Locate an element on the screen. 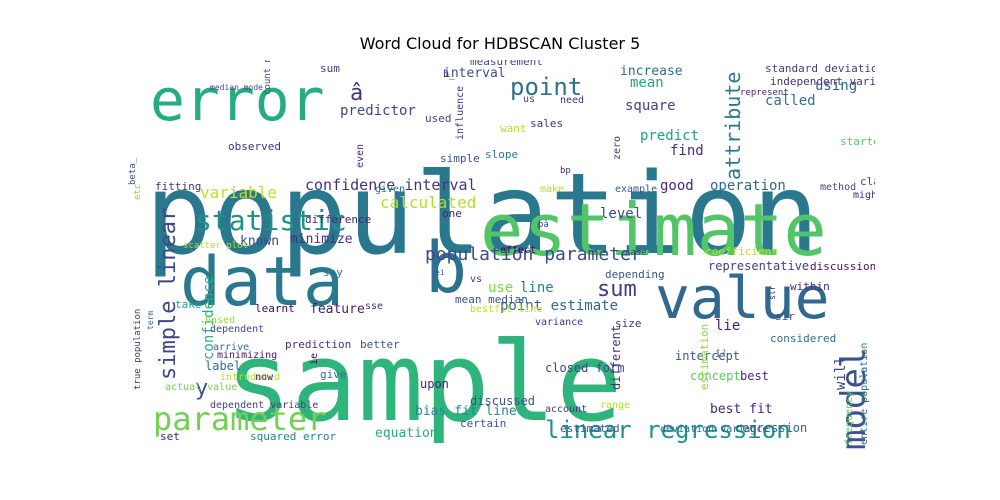 The image size is (1000, 500). cloud-word: based is located at coordinates (220, 320).